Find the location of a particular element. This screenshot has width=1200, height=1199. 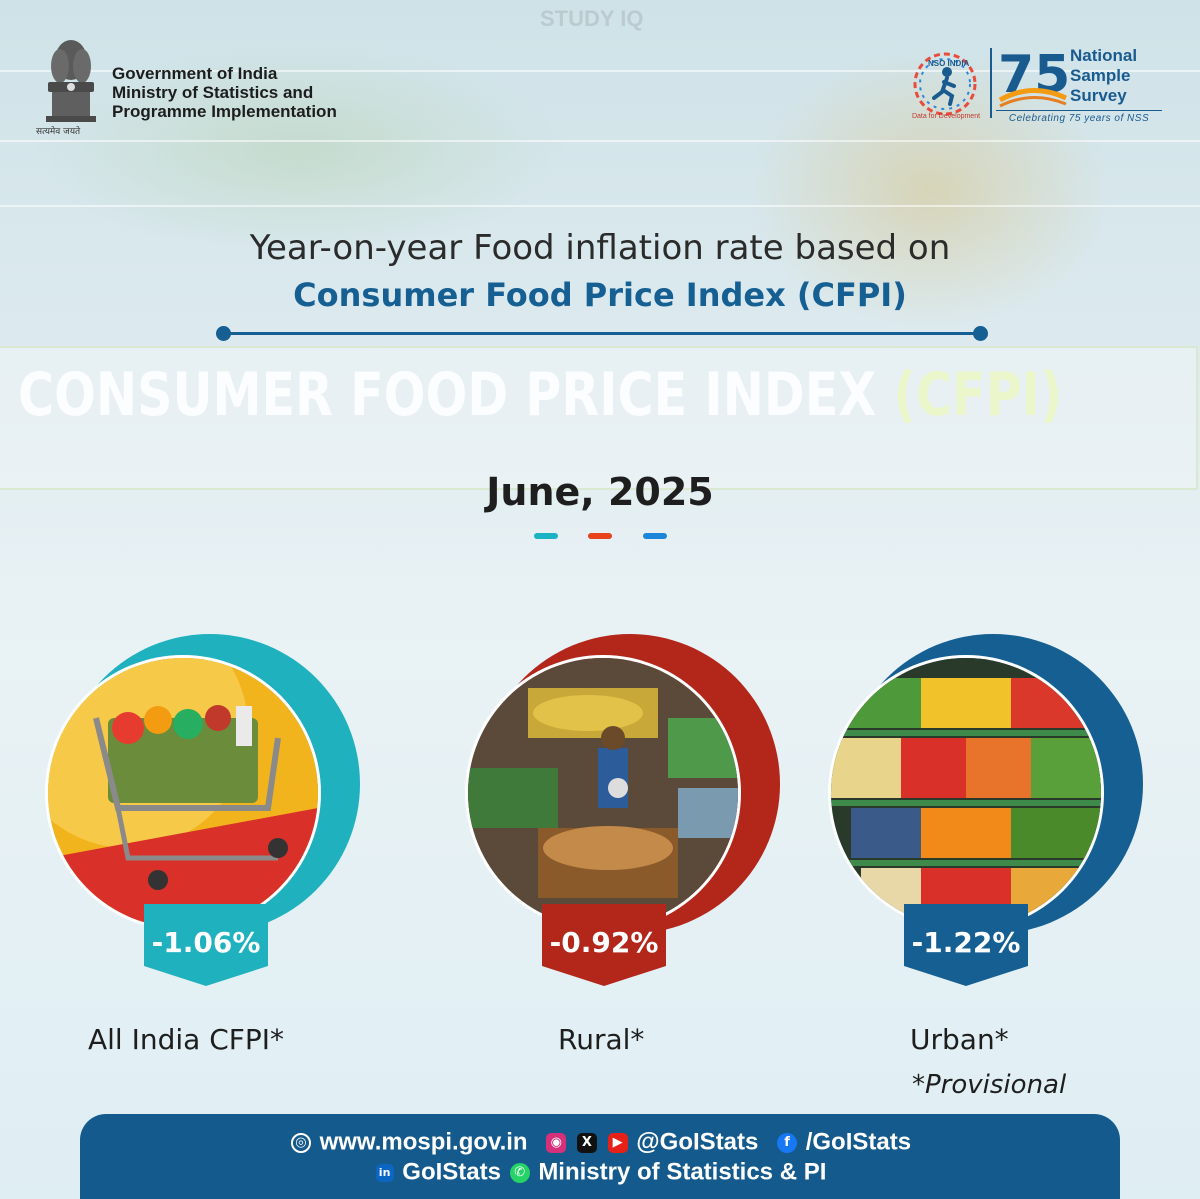

ministry-line: Ministry of Statistics and is located at coordinates (213, 92).